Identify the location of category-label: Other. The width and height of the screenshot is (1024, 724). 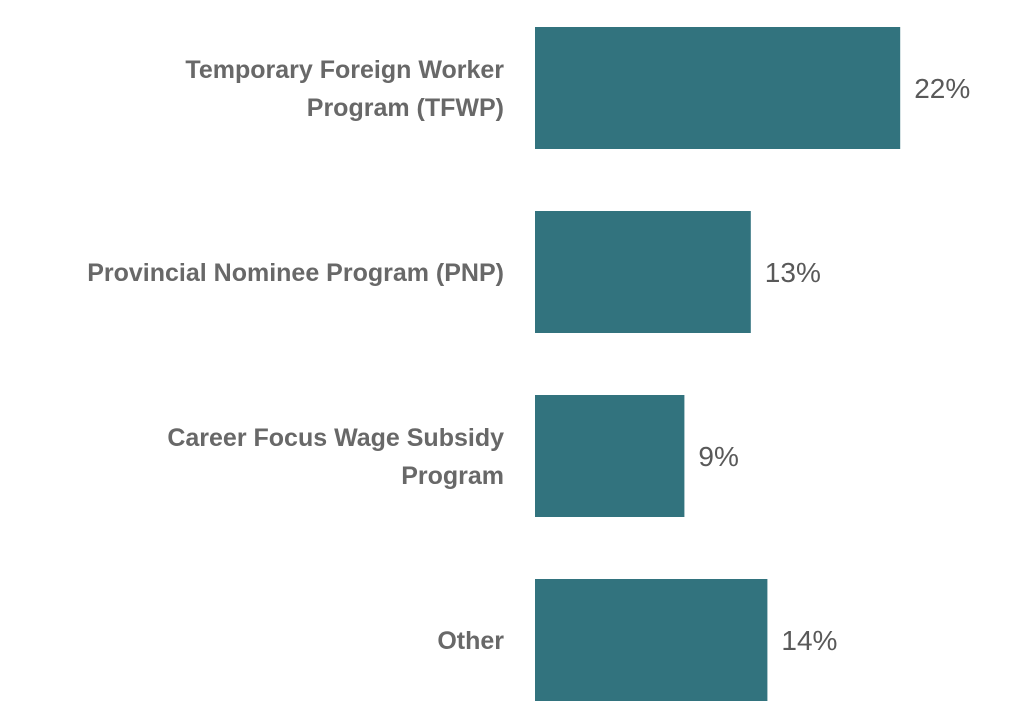
(470, 641).